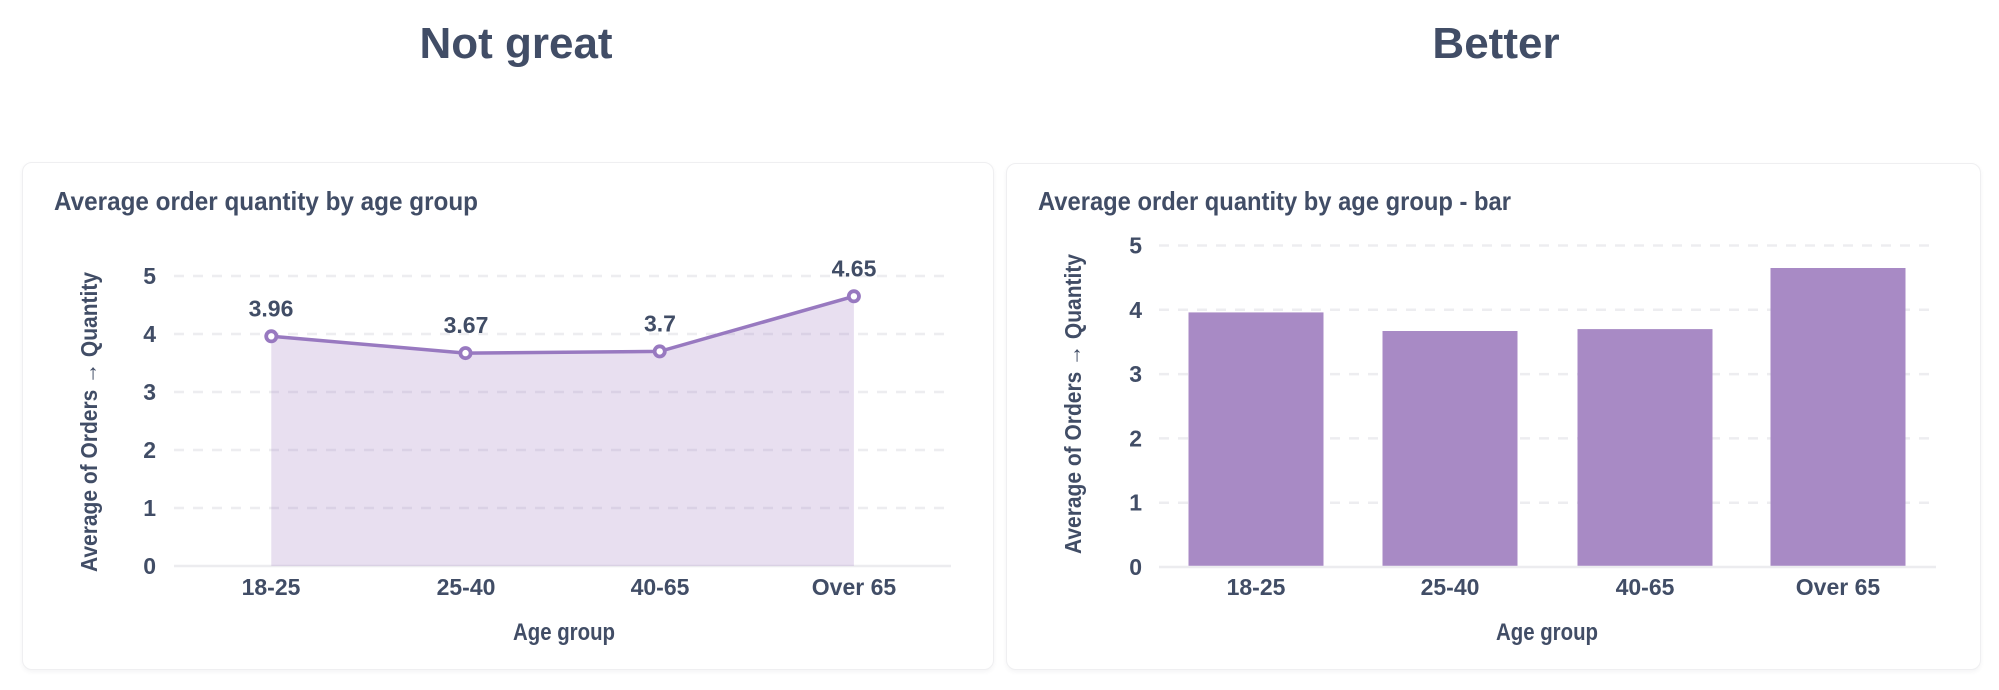  Describe the element at coordinates (271, 308) in the screenshot. I see `svg-text: 3.96` at that location.